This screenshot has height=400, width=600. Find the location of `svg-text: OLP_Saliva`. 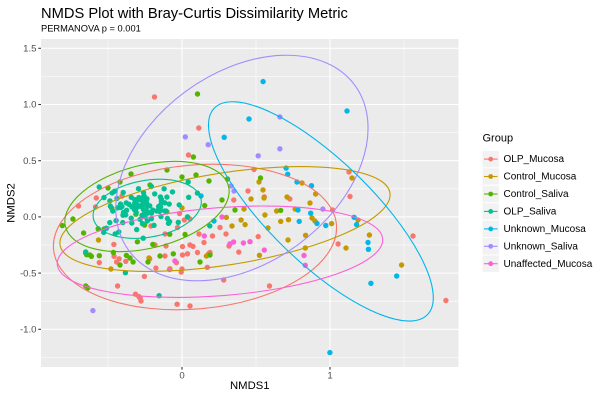

svg-text: OLP_Saliva is located at coordinates (530, 212).